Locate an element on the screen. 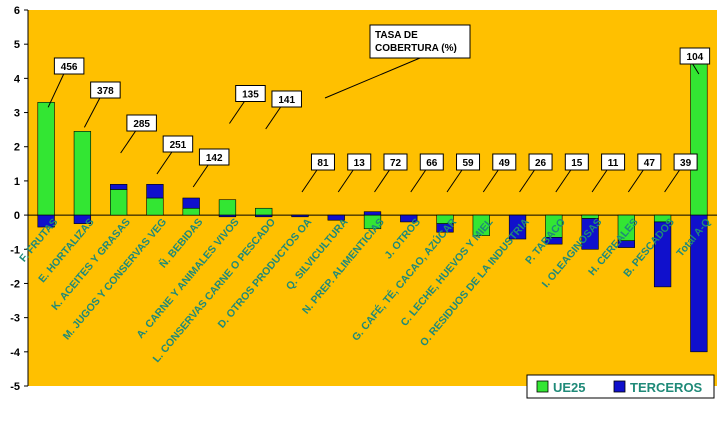  coverage-label: 49 is located at coordinates (505, 163).